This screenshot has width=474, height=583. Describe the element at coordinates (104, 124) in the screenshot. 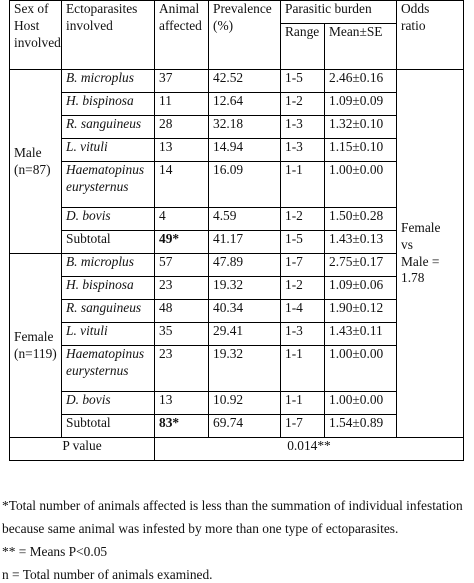

I see `parasite-name-line: R. sanguineus` at that location.